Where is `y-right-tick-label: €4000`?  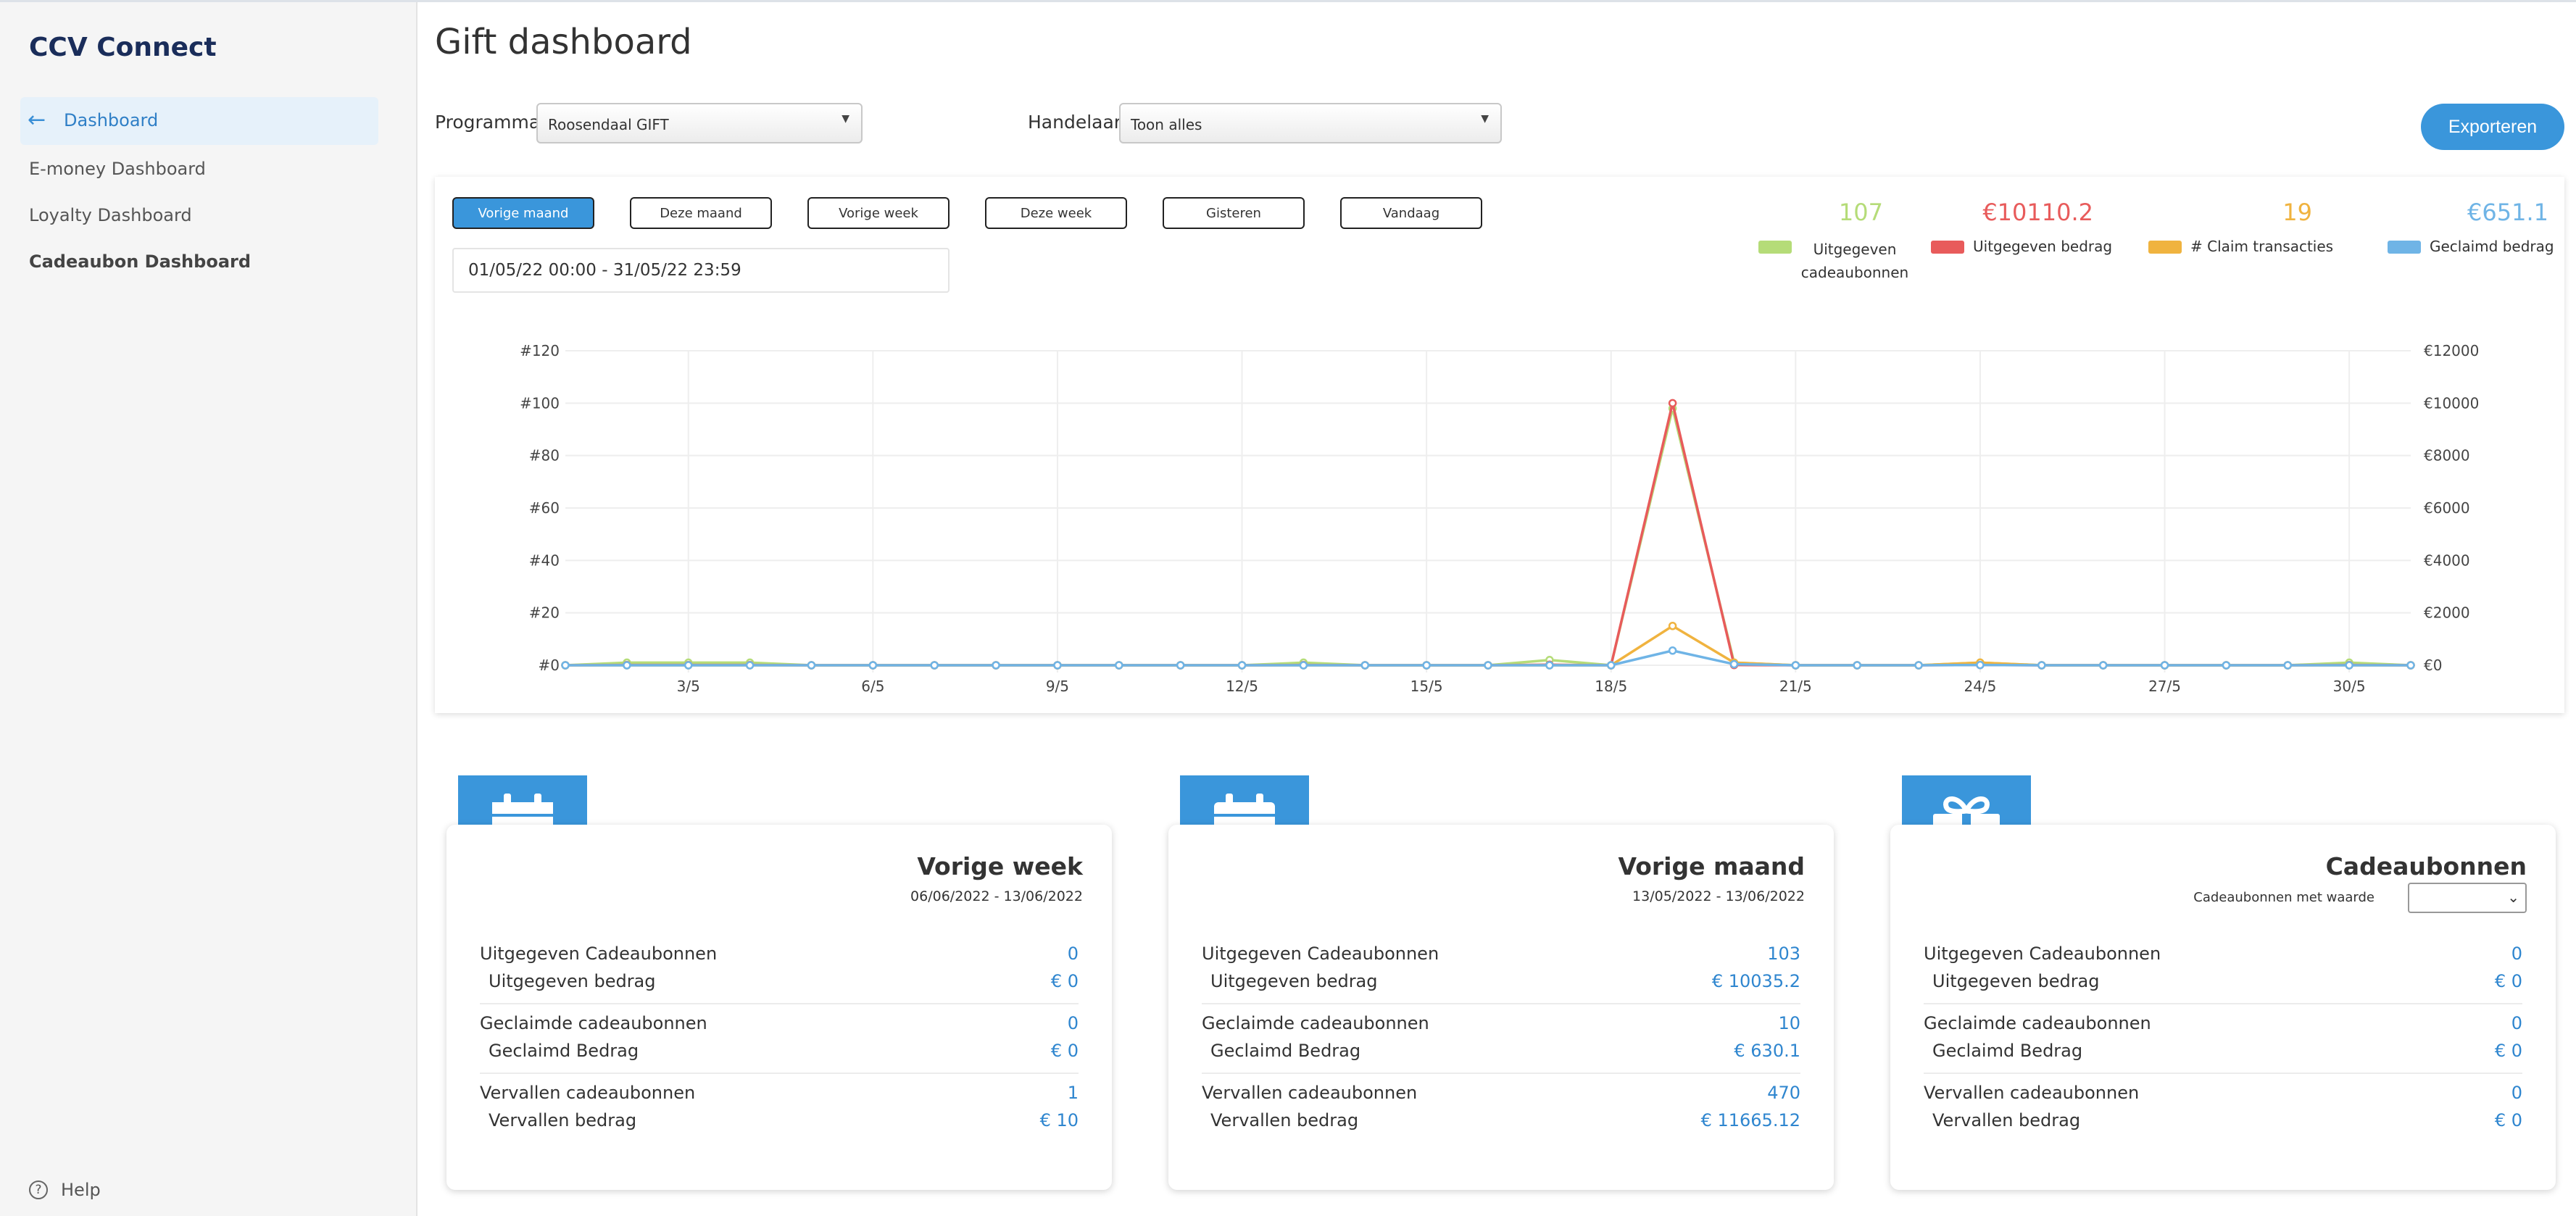
y-right-tick-label: €4000 is located at coordinates (2447, 560).